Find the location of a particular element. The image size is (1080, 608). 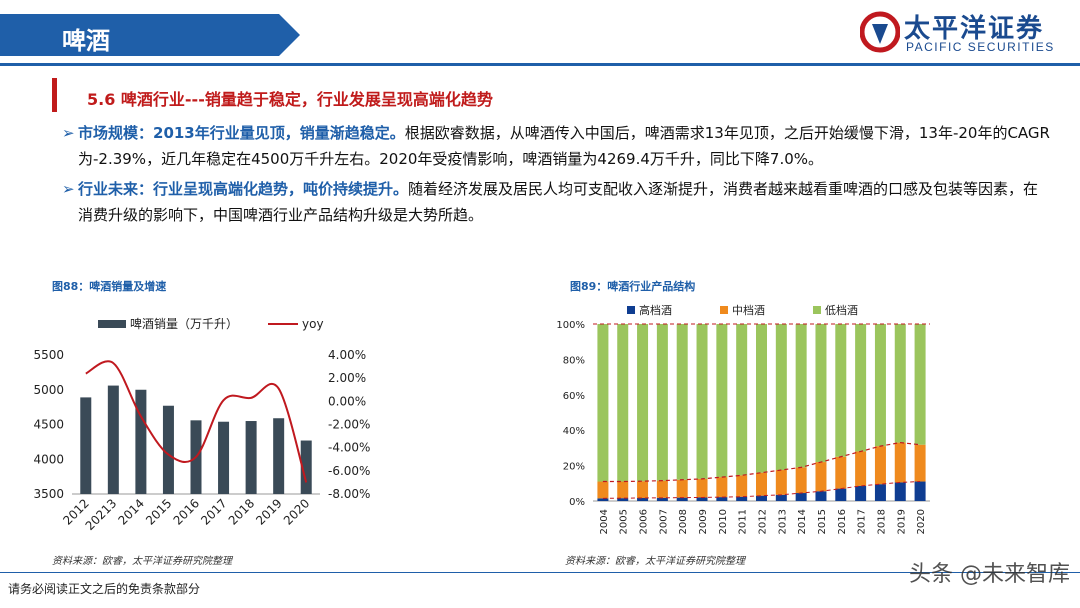

header-rule is located at coordinates (540, 64).